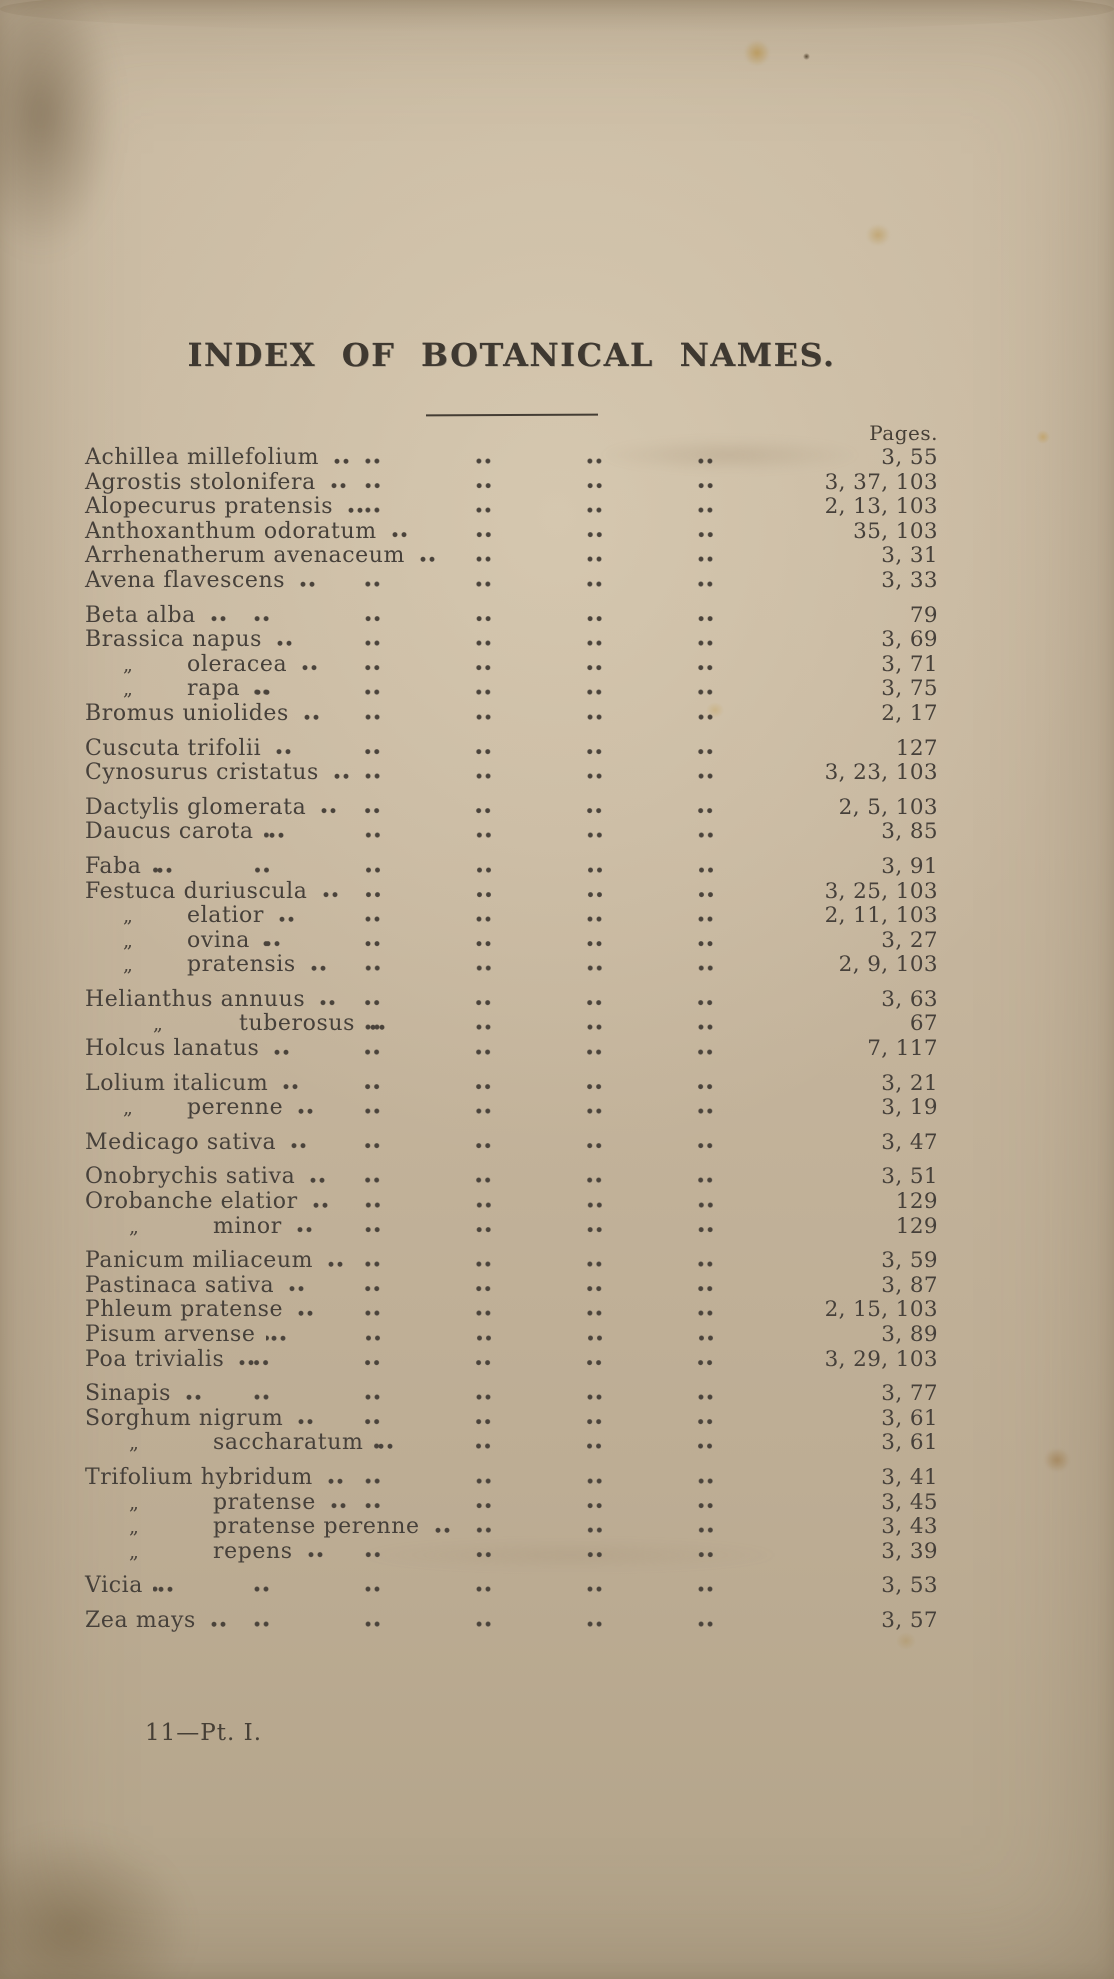 The width and height of the screenshot is (1114, 1979). Describe the element at coordinates (909, 1261) in the screenshot. I see `entry-pages: 3, 59` at that location.